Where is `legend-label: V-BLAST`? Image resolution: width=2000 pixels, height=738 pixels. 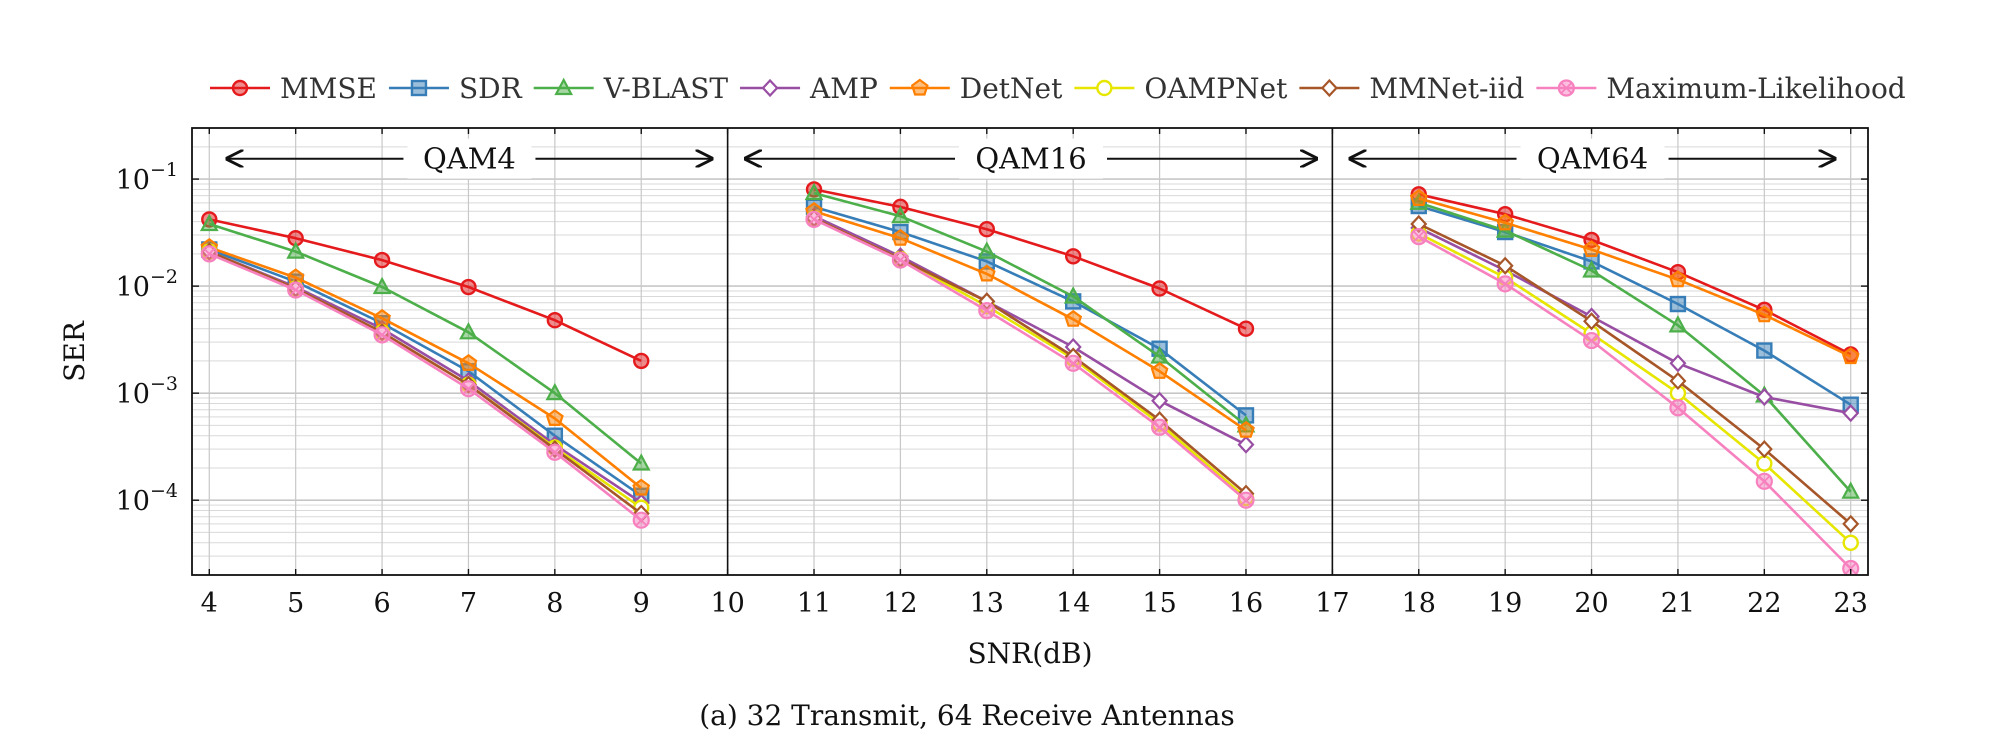 legend-label: V-BLAST is located at coordinates (666, 88).